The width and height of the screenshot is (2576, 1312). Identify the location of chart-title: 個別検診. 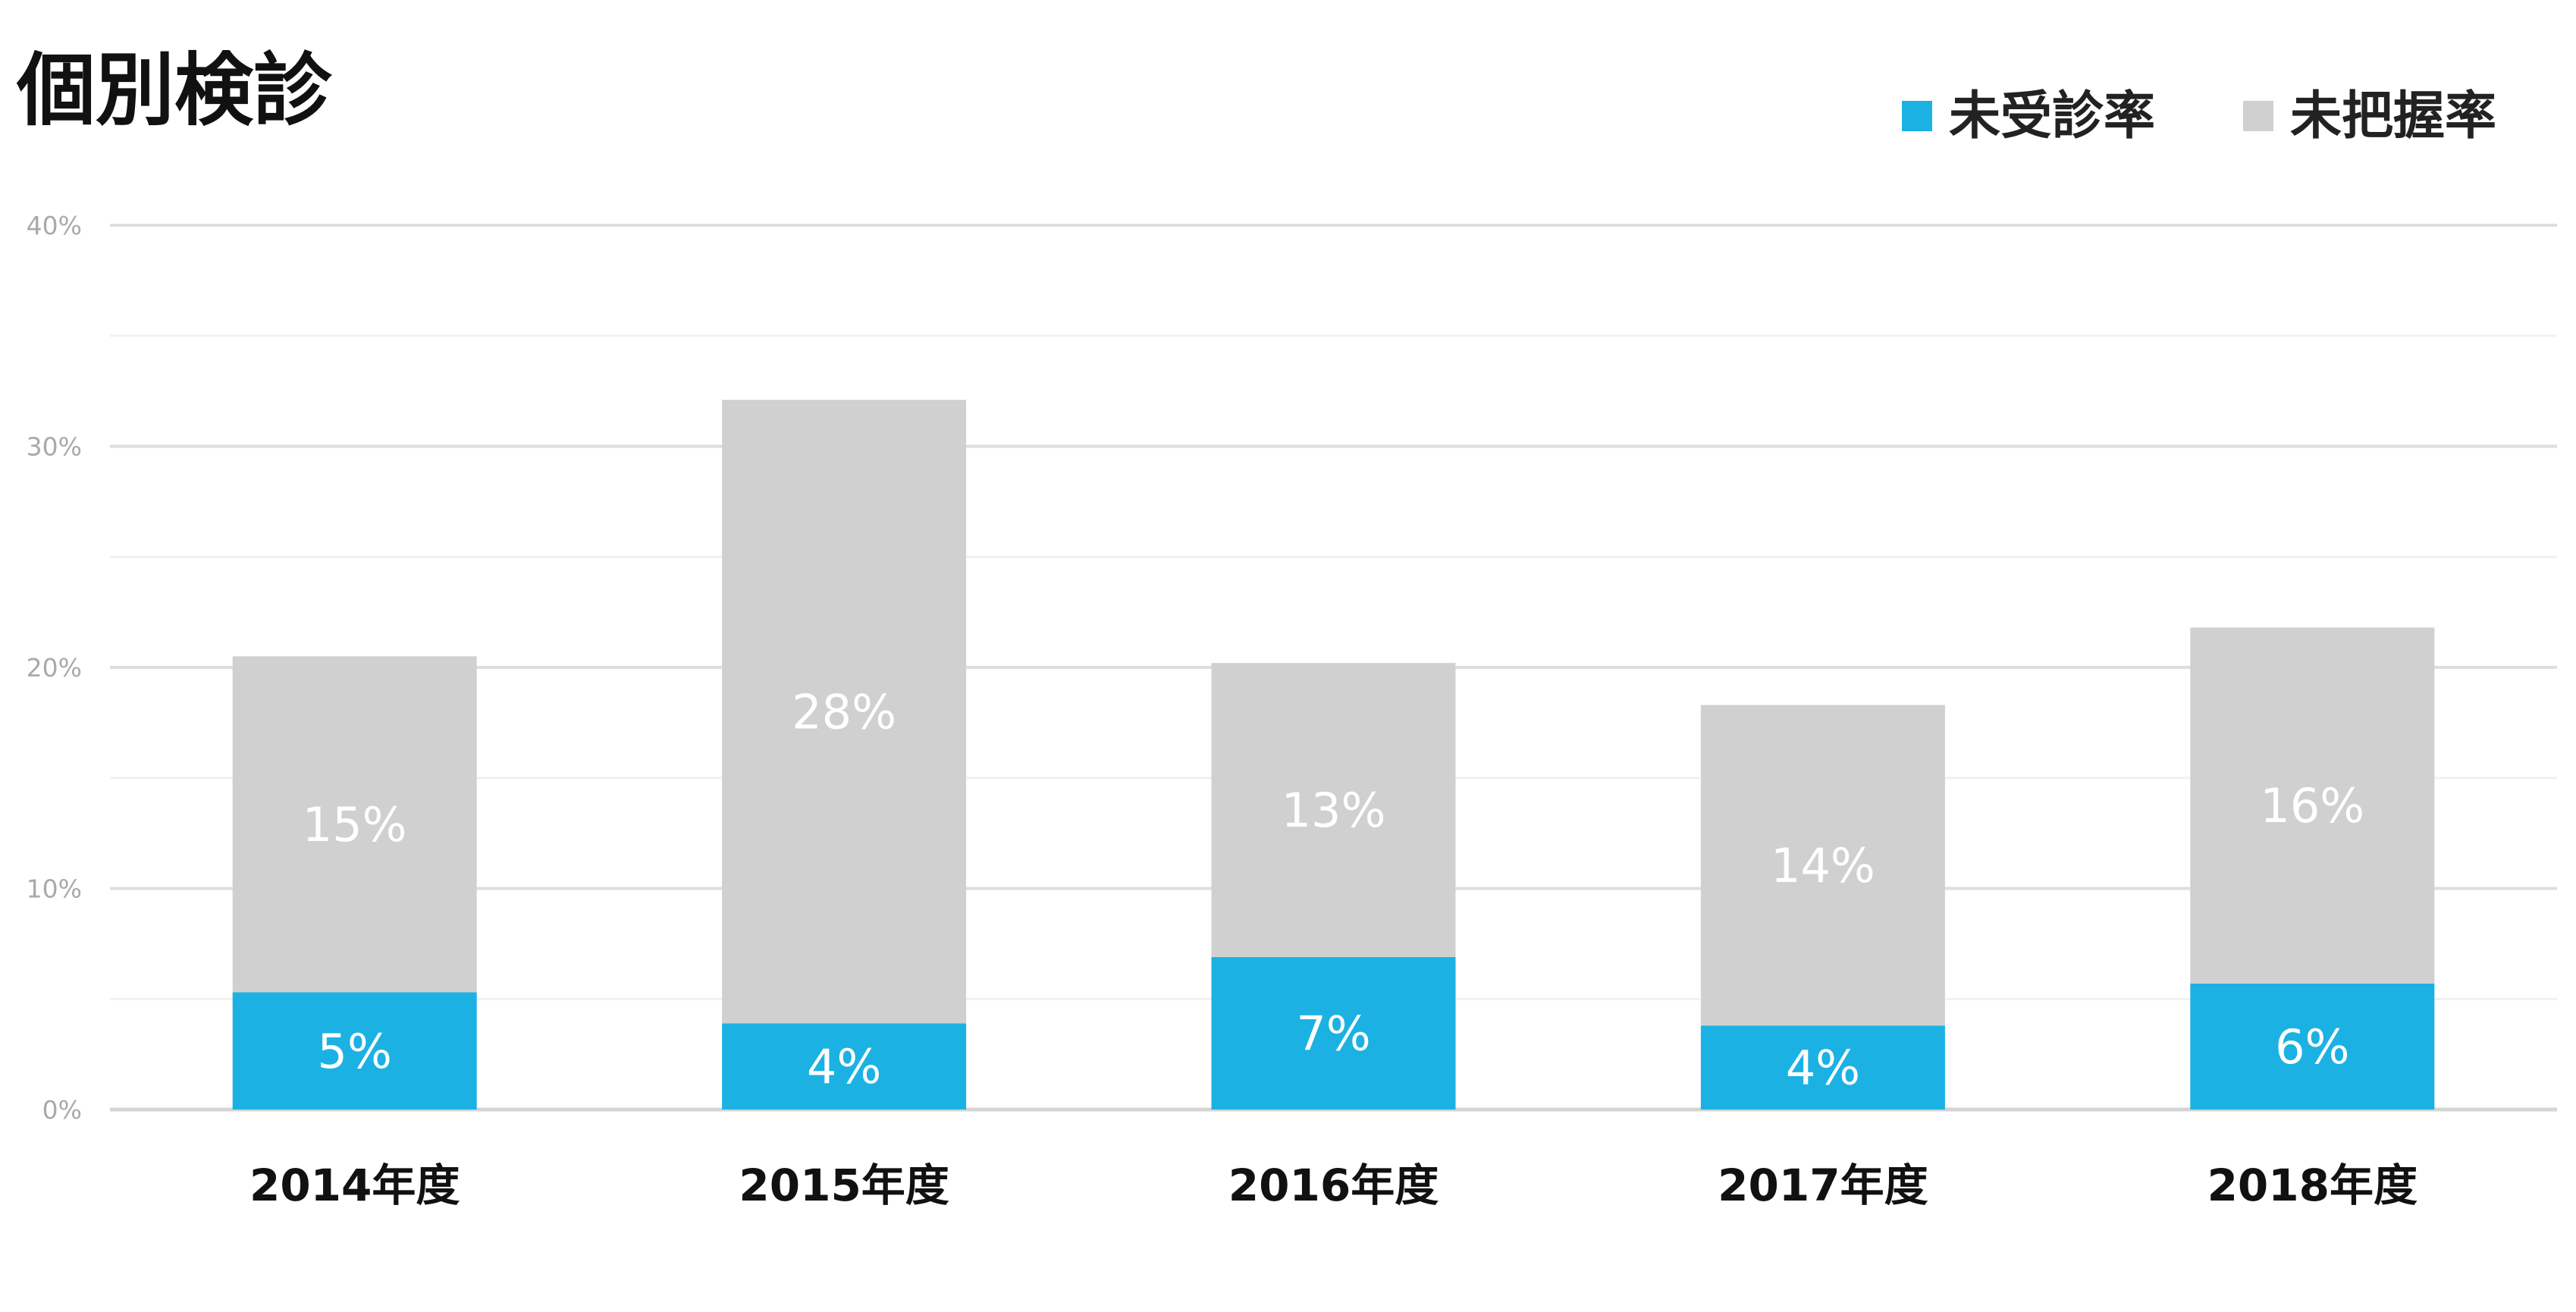
(174, 90).